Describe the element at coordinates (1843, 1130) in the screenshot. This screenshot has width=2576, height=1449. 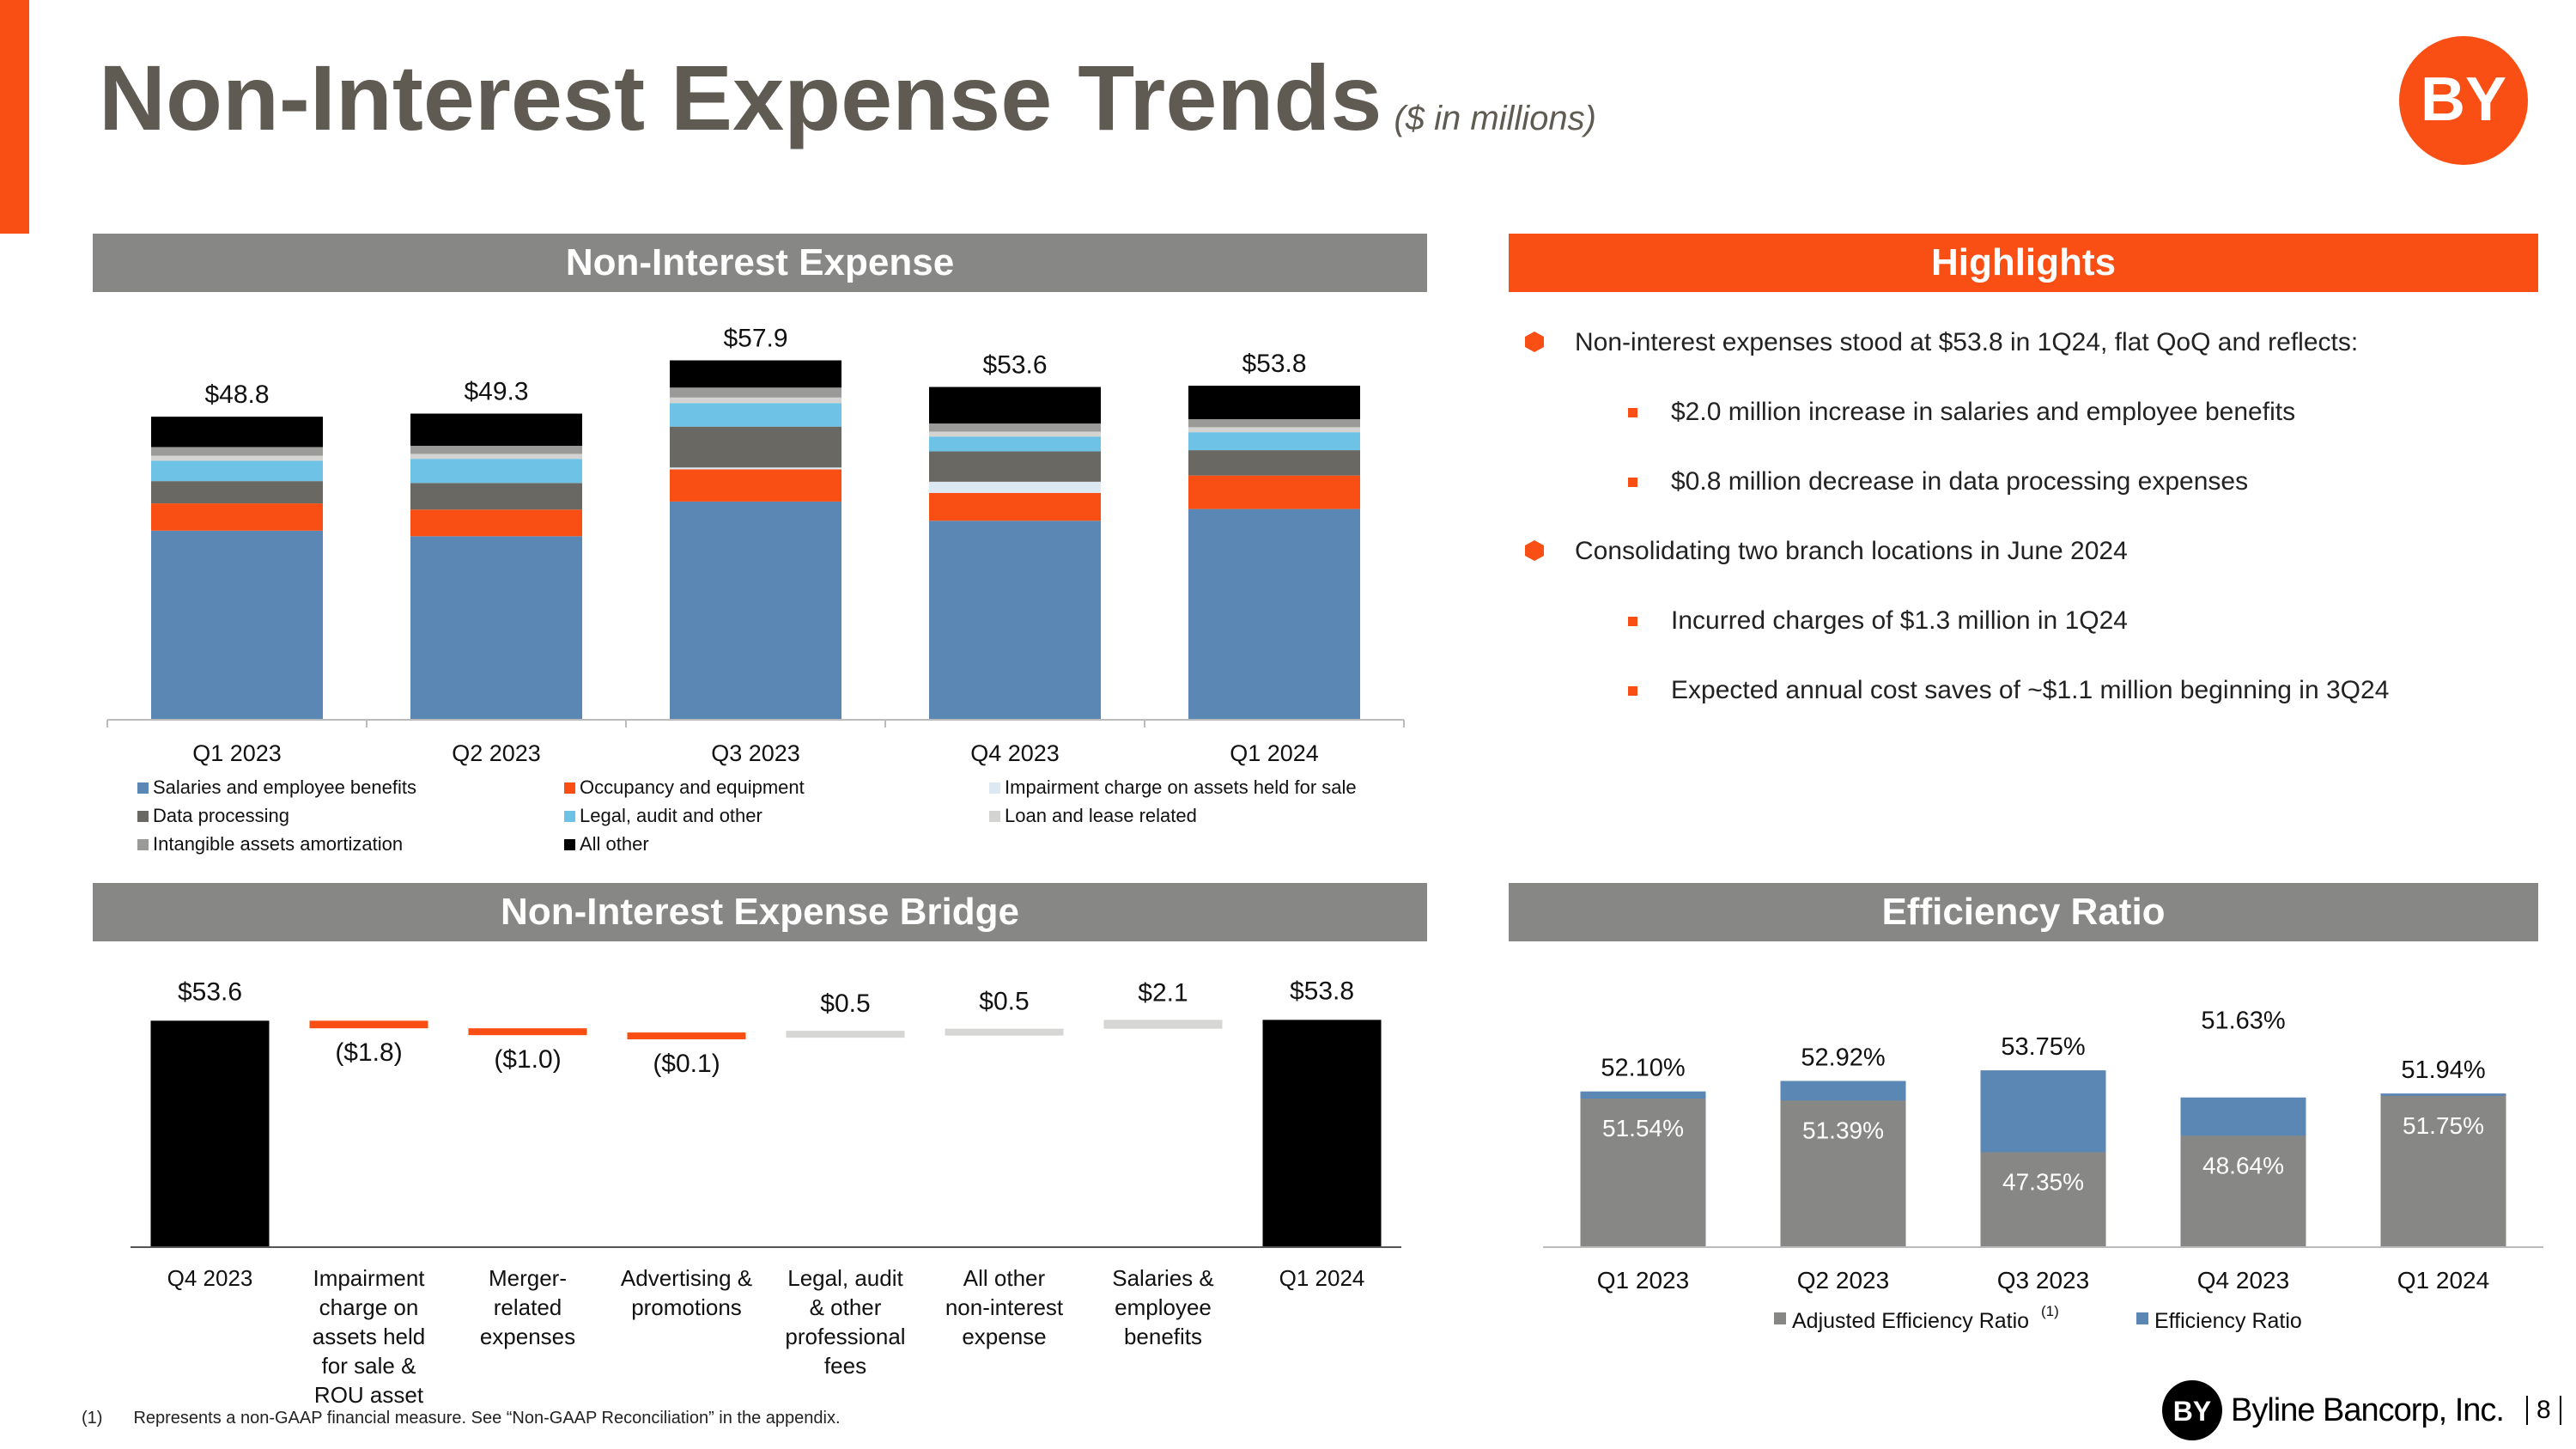
I see `adjusted-value-label: 51.39%` at that location.